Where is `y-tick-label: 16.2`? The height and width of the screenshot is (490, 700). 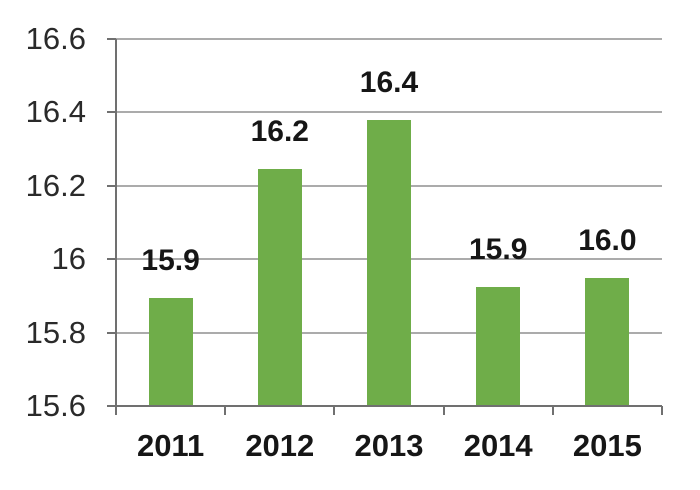
y-tick-label: 16.2 is located at coordinates (55, 185).